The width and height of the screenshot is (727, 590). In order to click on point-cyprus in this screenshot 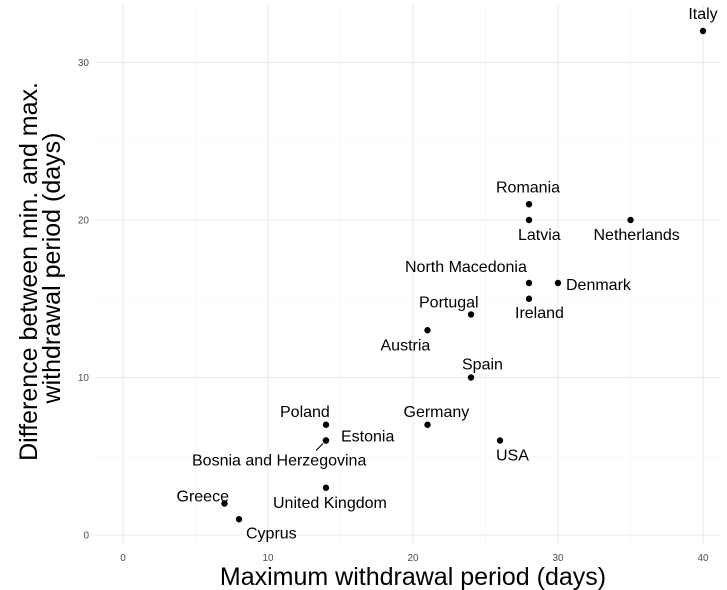, I will do `click(239, 519)`.